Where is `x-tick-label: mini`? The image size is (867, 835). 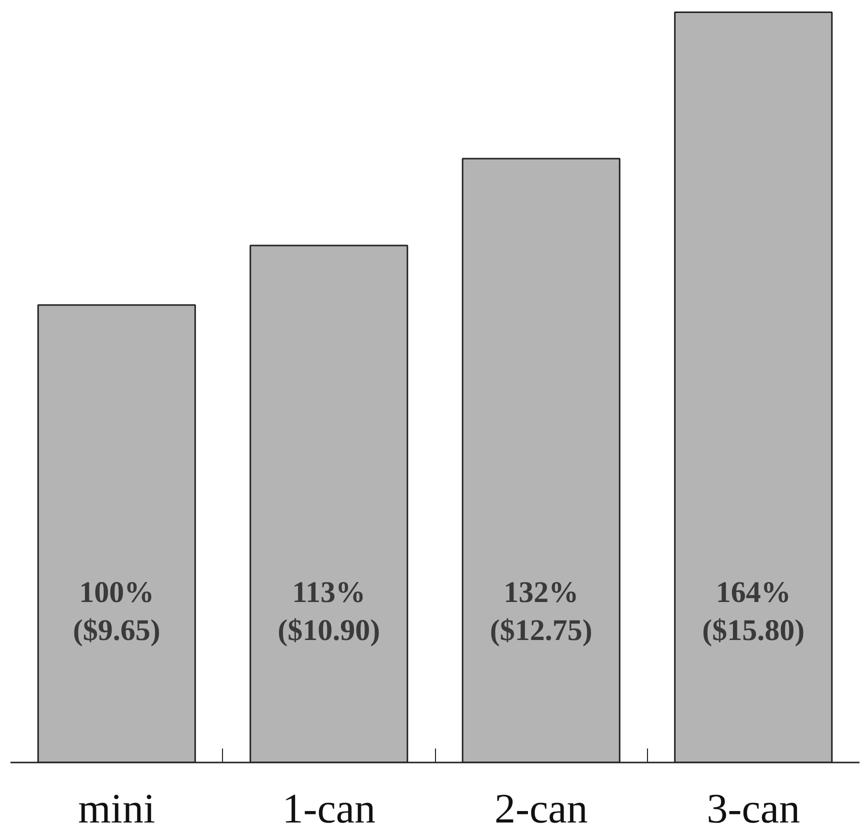 x-tick-label: mini is located at coordinates (117, 809).